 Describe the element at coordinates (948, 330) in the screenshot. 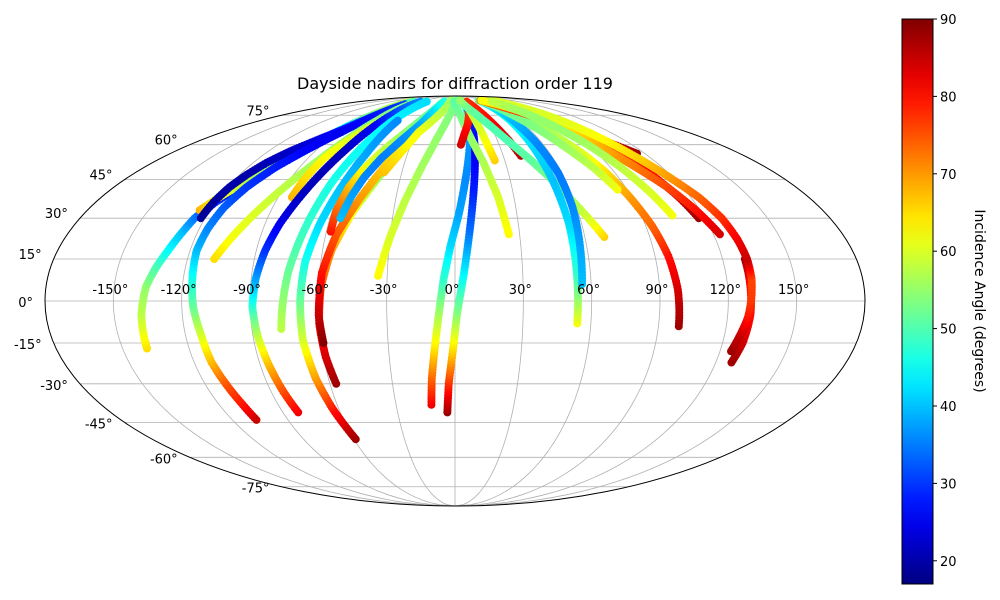

I see `colorbar-tick-label: 50` at that location.